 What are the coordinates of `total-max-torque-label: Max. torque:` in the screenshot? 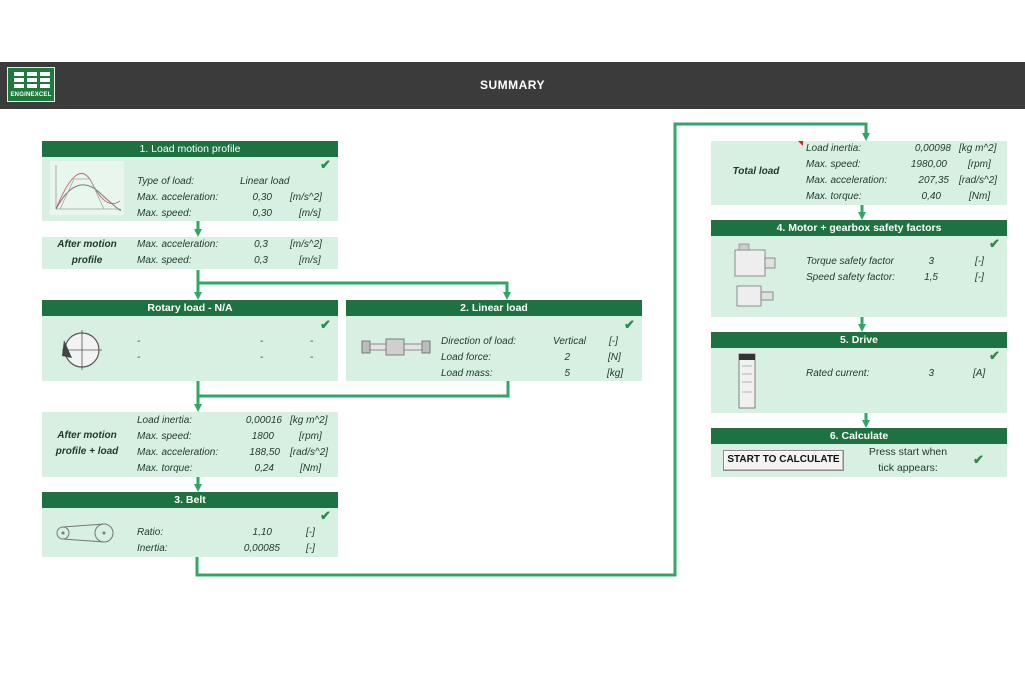 It's located at (834, 196).